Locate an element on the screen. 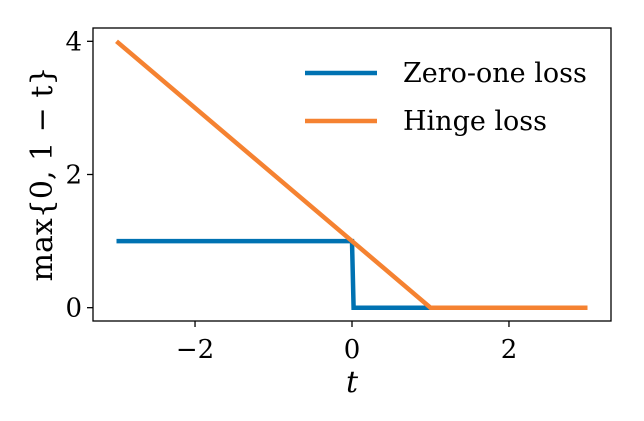  x-tick-label: −2 is located at coordinates (195, 350).